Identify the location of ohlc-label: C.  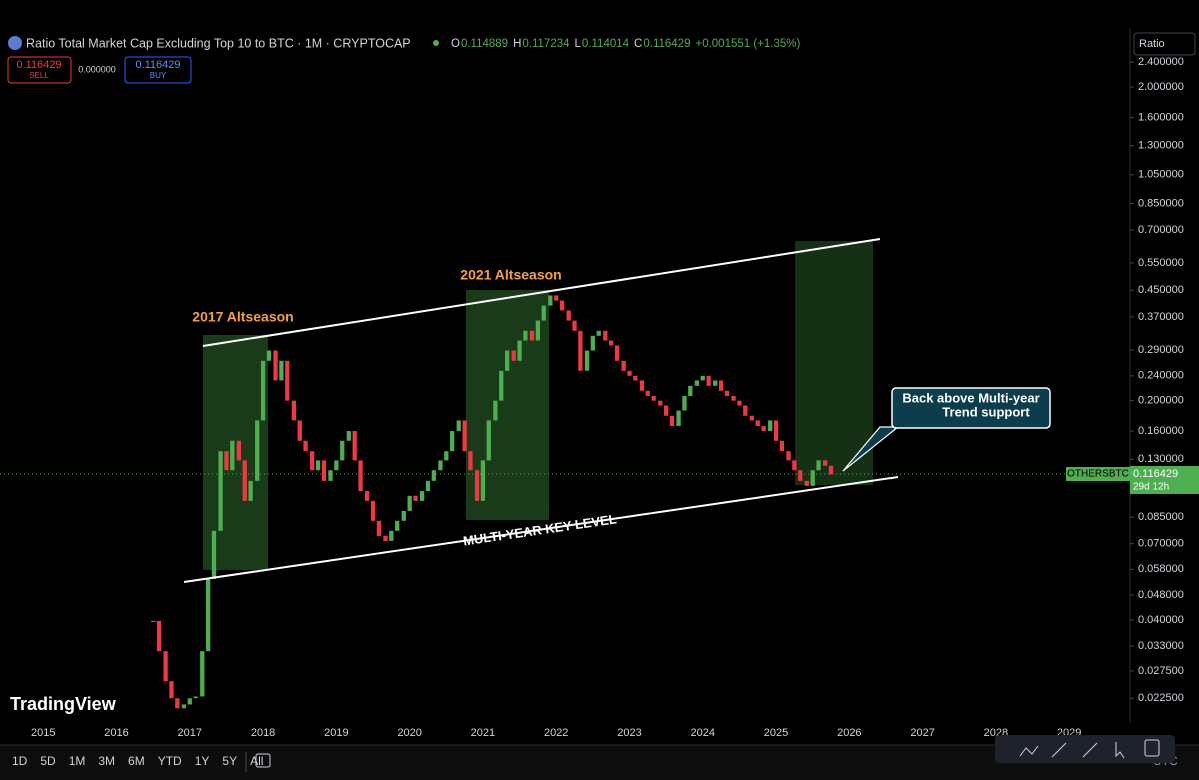
(638, 44).